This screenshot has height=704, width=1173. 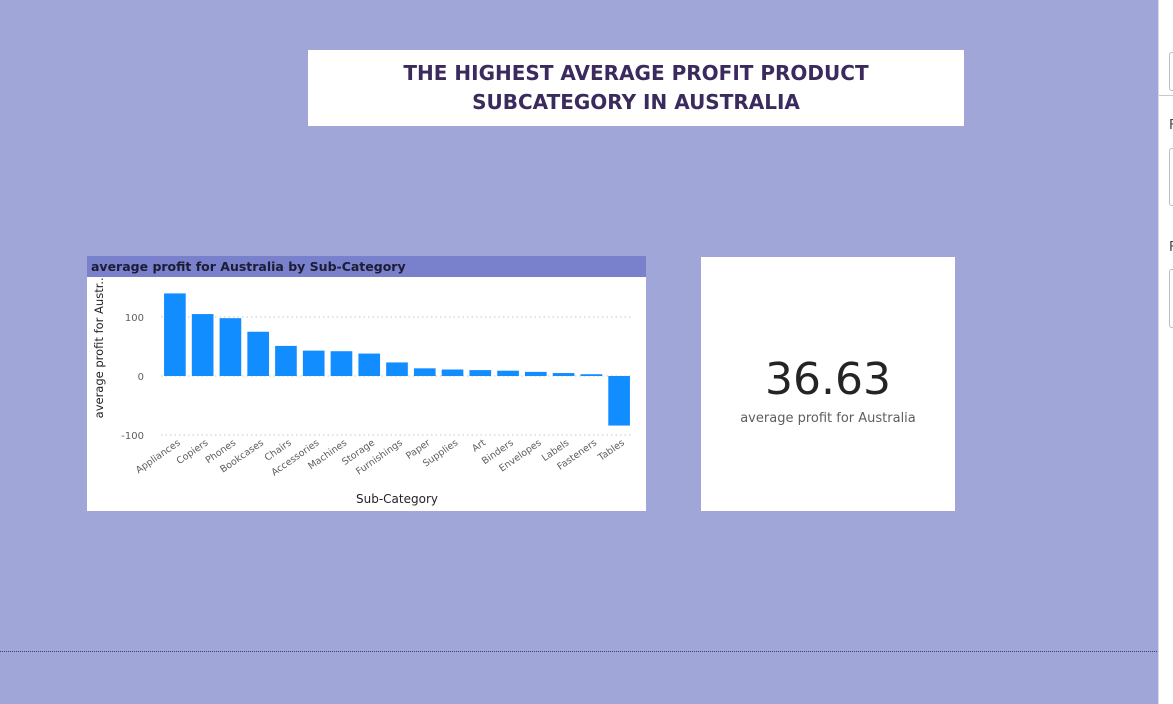 What do you see at coordinates (132, 436) in the screenshot?
I see `y-tick-label: -100` at bounding box center [132, 436].